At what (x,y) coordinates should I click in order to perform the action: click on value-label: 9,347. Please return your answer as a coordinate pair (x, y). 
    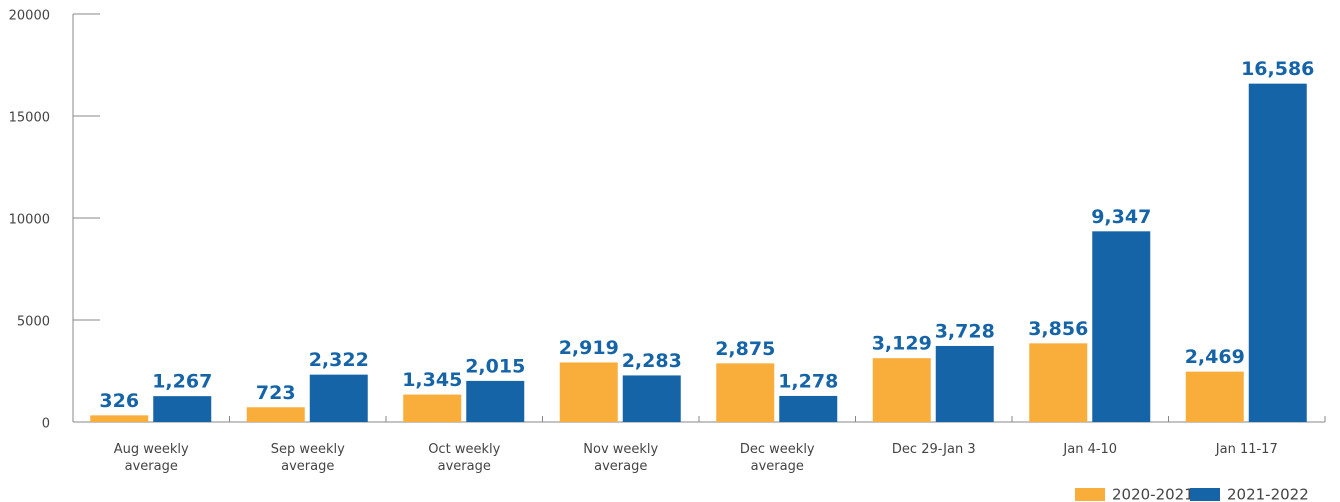
    Looking at the image, I should click on (1121, 217).